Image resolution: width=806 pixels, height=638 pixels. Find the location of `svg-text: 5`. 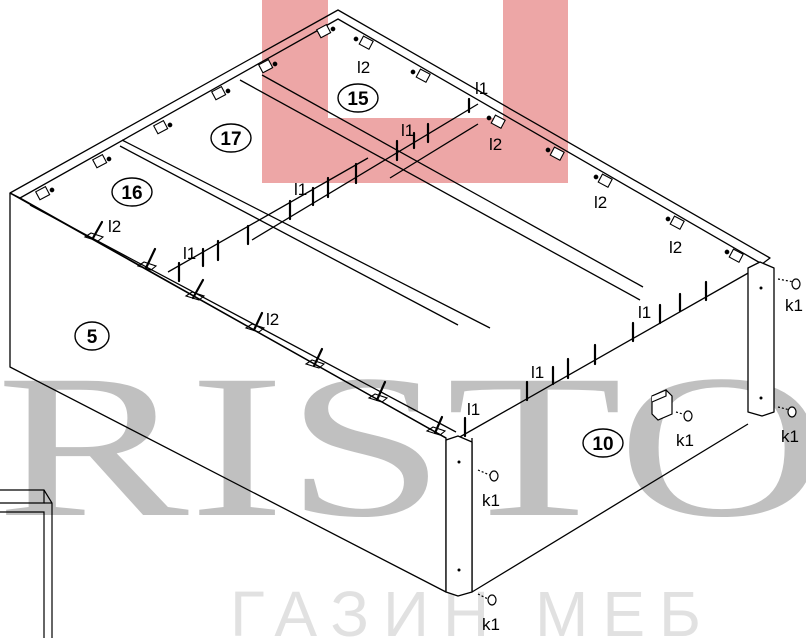

svg-text: 5 is located at coordinates (92, 337).